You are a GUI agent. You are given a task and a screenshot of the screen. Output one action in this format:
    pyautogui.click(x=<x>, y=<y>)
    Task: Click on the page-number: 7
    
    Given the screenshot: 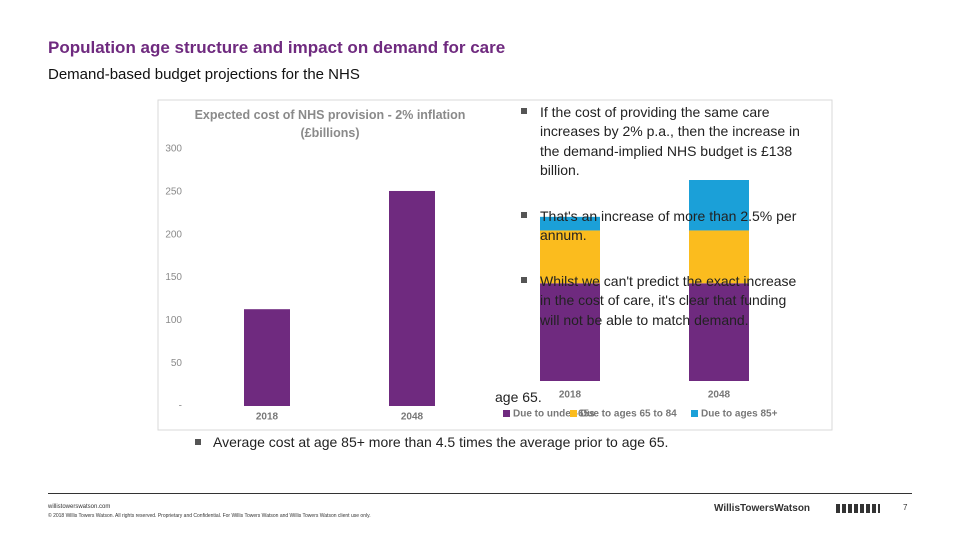 What is the action you would take?
    pyautogui.click(x=905, y=507)
    